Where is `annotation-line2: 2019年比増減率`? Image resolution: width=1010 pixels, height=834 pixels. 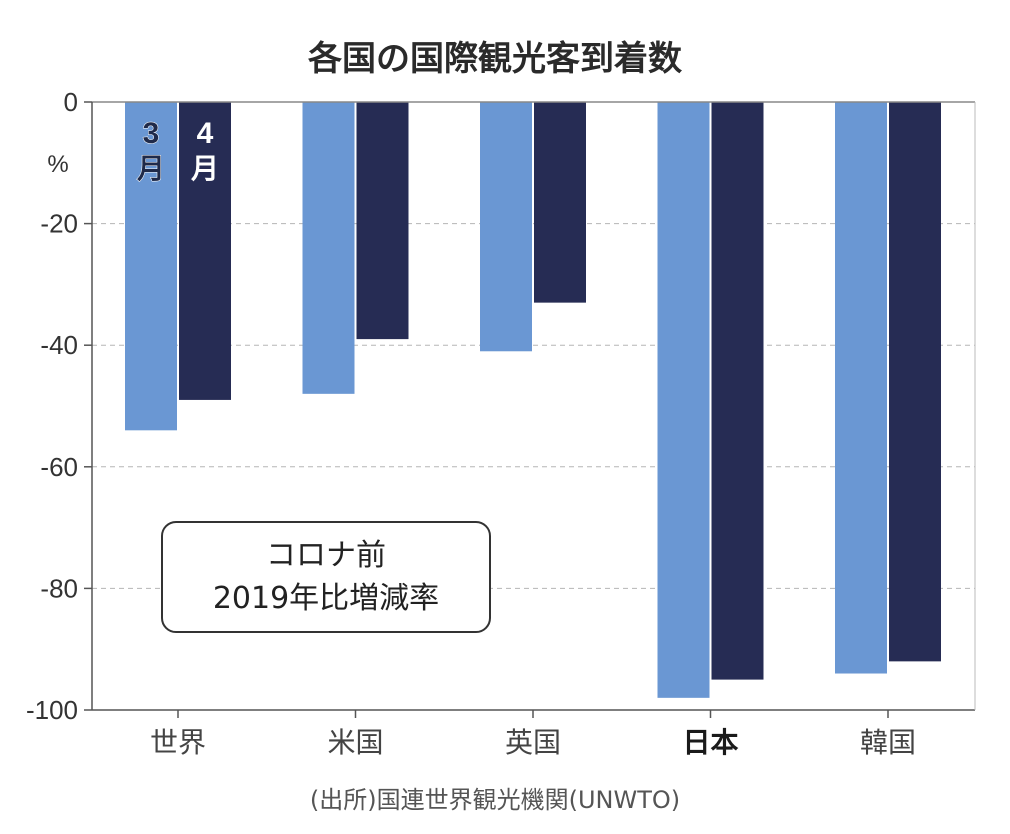 annotation-line2: 2019年比増減率 is located at coordinates (326, 598).